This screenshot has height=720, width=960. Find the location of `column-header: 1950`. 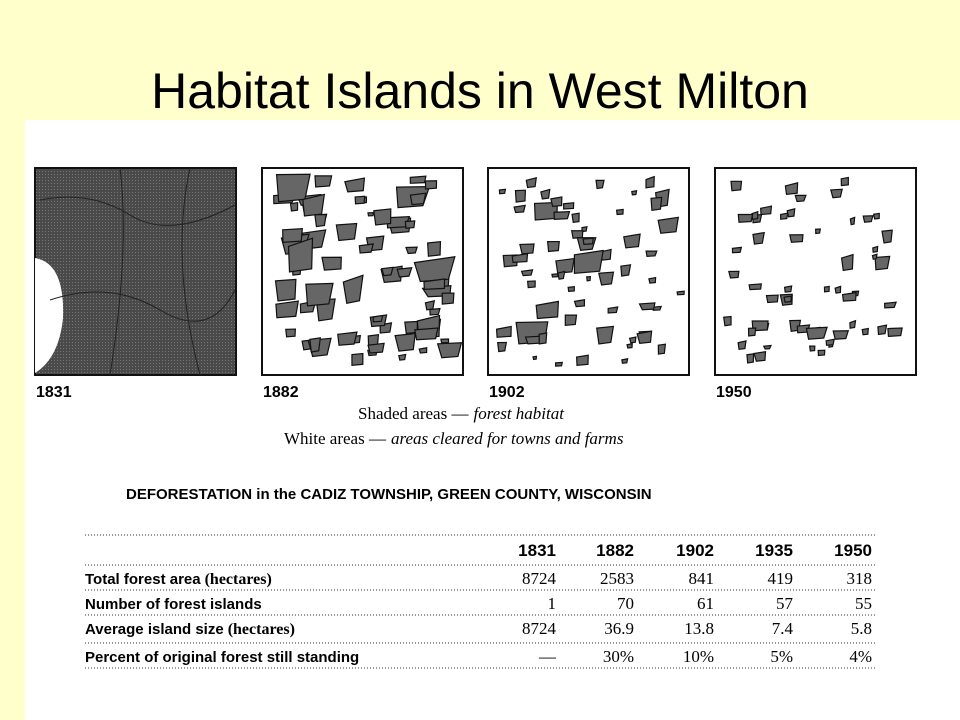

column-header: 1950 is located at coordinates (853, 550).